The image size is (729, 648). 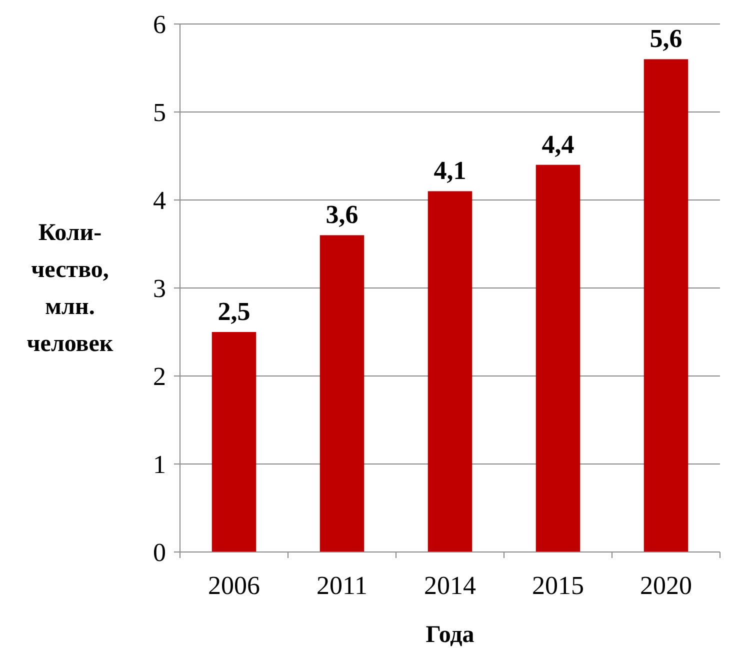 What do you see at coordinates (159, 113) in the screenshot?
I see `y-tick-label: 5` at bounding box center [159, 113].